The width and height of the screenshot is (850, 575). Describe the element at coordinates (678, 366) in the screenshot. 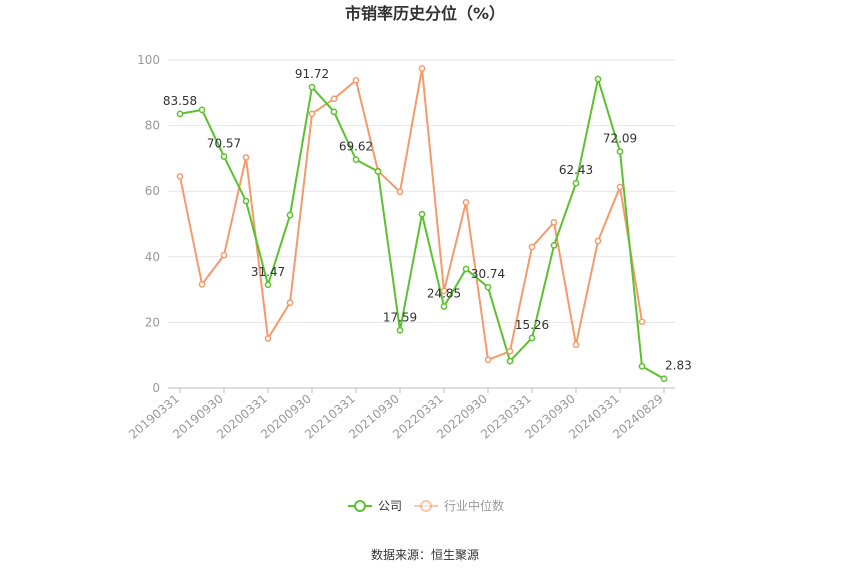

I see `company-data-label: 2.83` at that location.